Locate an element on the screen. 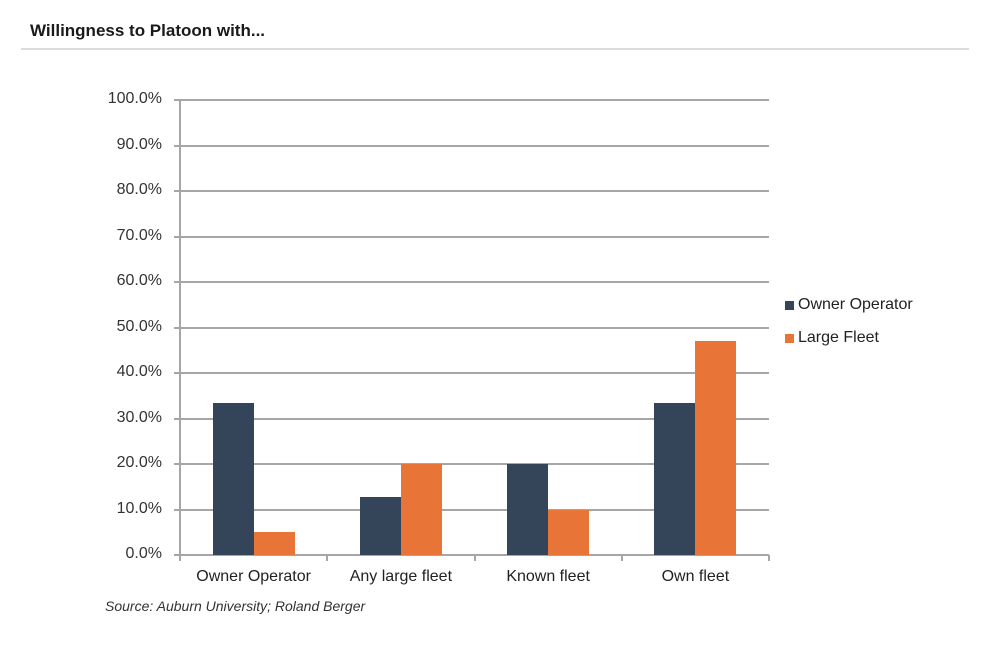 This screenshot has height=647, width=1000. source-note: Source: Auburn University; Roland Berger is located at coordinates (235, 606).